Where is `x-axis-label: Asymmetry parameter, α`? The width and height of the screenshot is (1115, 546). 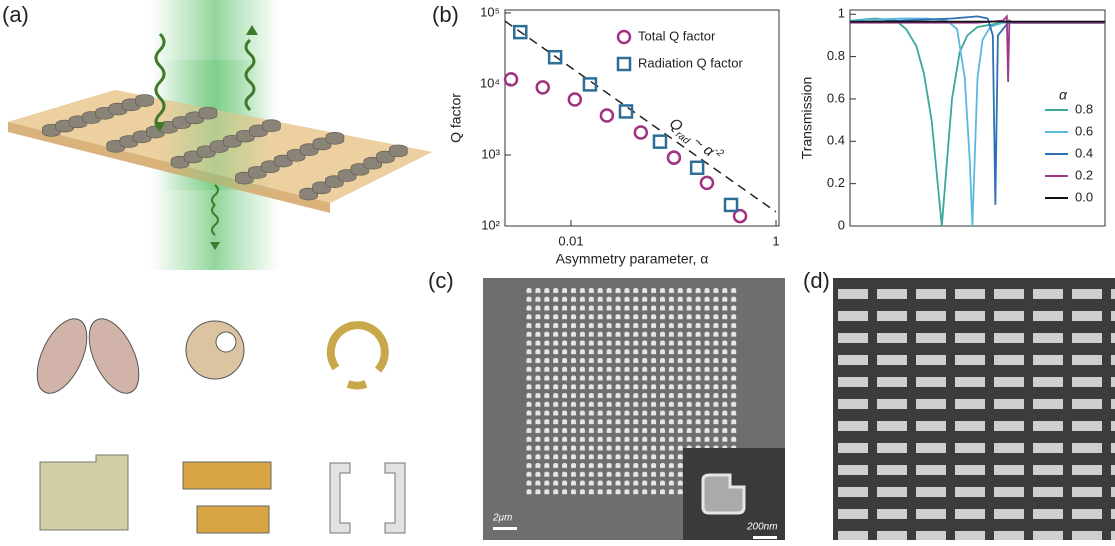
x-axis-label: Asymmetry parameter, α is located at coordinates (632, 259).